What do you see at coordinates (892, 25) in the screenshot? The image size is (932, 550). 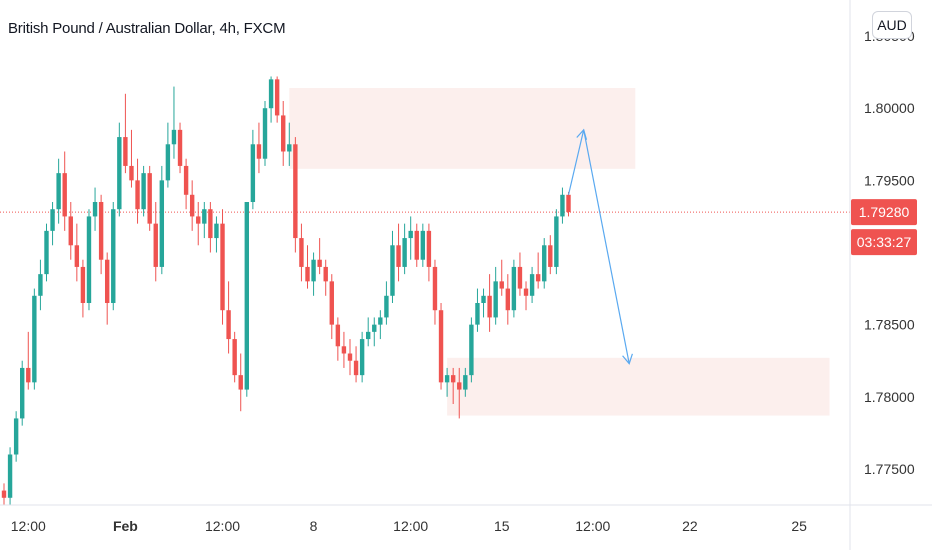 I see `currency-button: AUD` at bounding box center [892, 25].